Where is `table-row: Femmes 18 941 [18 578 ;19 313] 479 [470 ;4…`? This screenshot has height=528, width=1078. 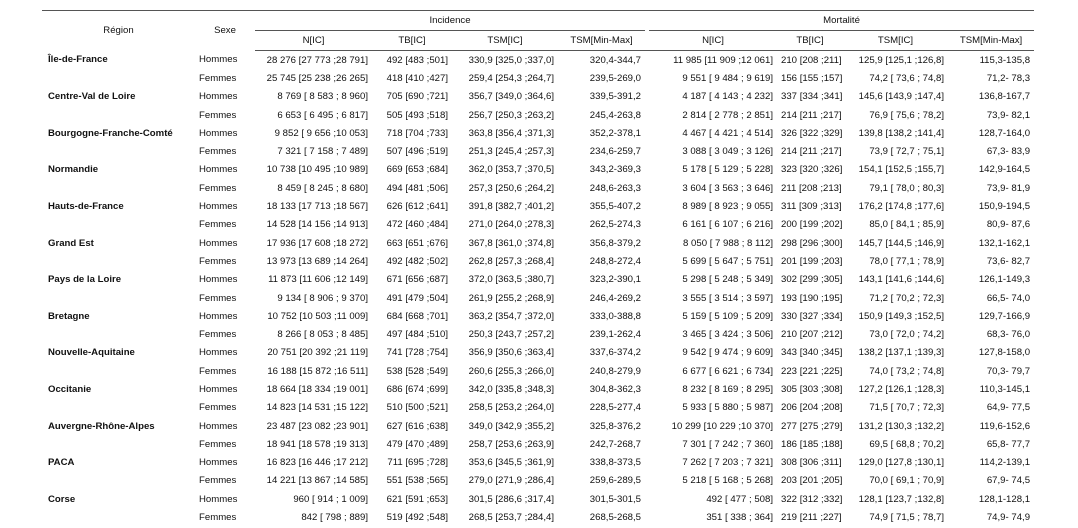 table-row: Femmes 18 941 [18 578 ;19 313] 479 [470 ;4… is located at coordinates (538, 444).